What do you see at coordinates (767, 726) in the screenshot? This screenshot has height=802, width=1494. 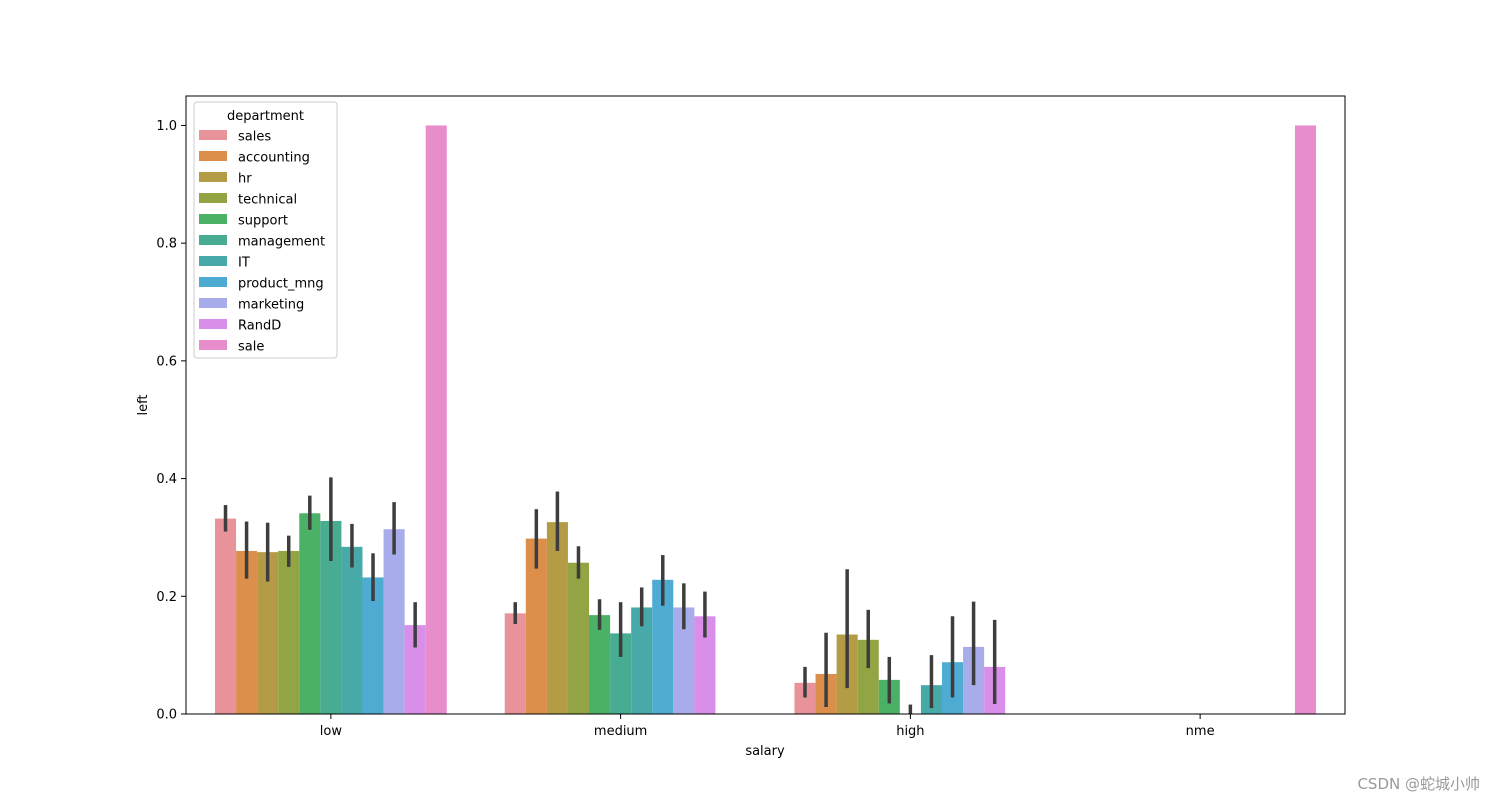 I see `x-axis: low medium high nme` at bounding box center [767, 726].